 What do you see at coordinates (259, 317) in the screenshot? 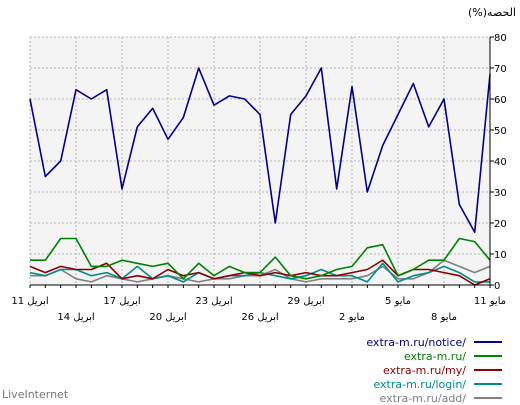
I see `x-tick-label: 26 ابريل` at bounding box center [259, 317].